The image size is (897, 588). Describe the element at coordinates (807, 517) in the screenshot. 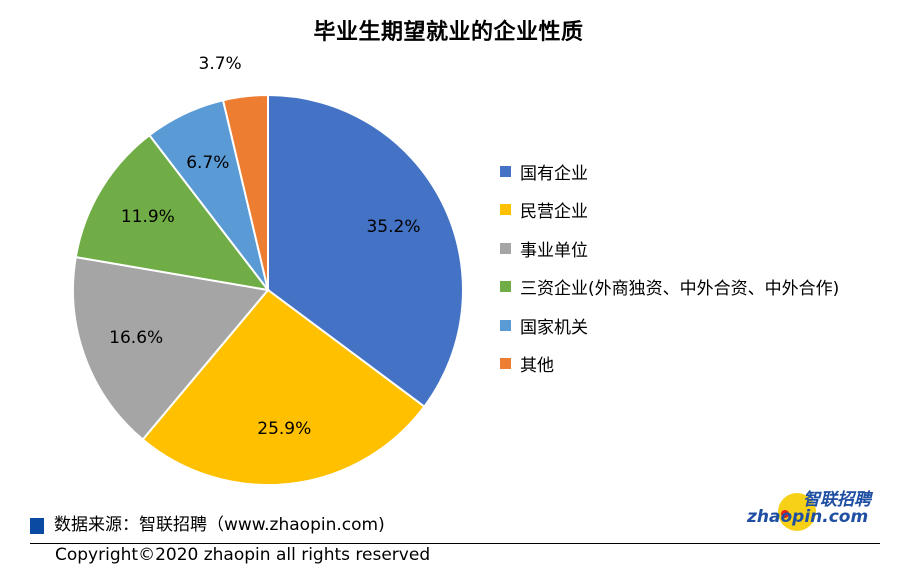

I see `svg-text: zhaopin.com` at that location.